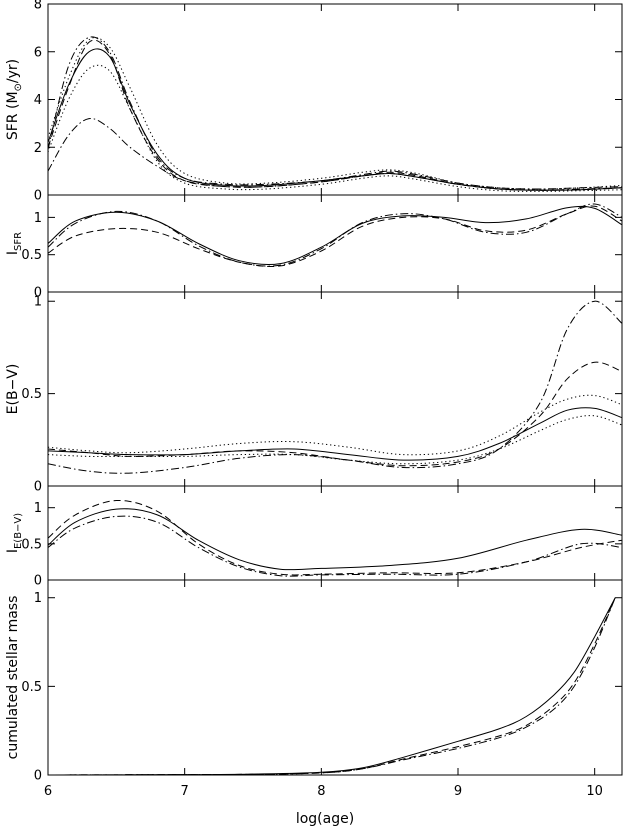  Describe the element at coordinates (458, 791) in the screenshot. I see `x-tick-label: 9` at that location.